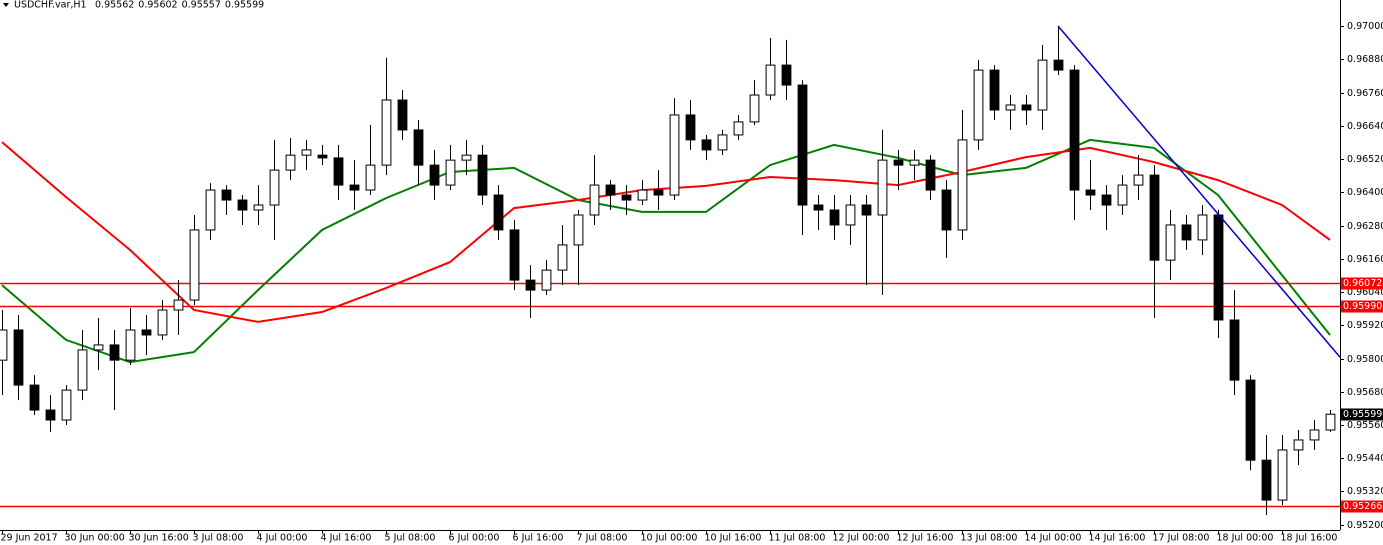 The width and height of the screenshot is (1383, 545). Describe the element at coordinates (1365, 292) in the screenshot. I see `y-tick-label: 0.96040` at that location.